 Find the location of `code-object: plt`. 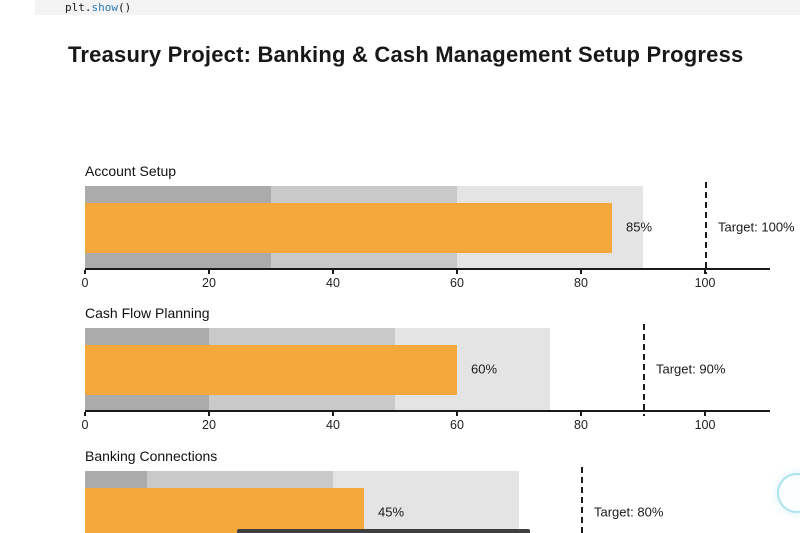

code-object: plt is located at coordinates (75, 7).